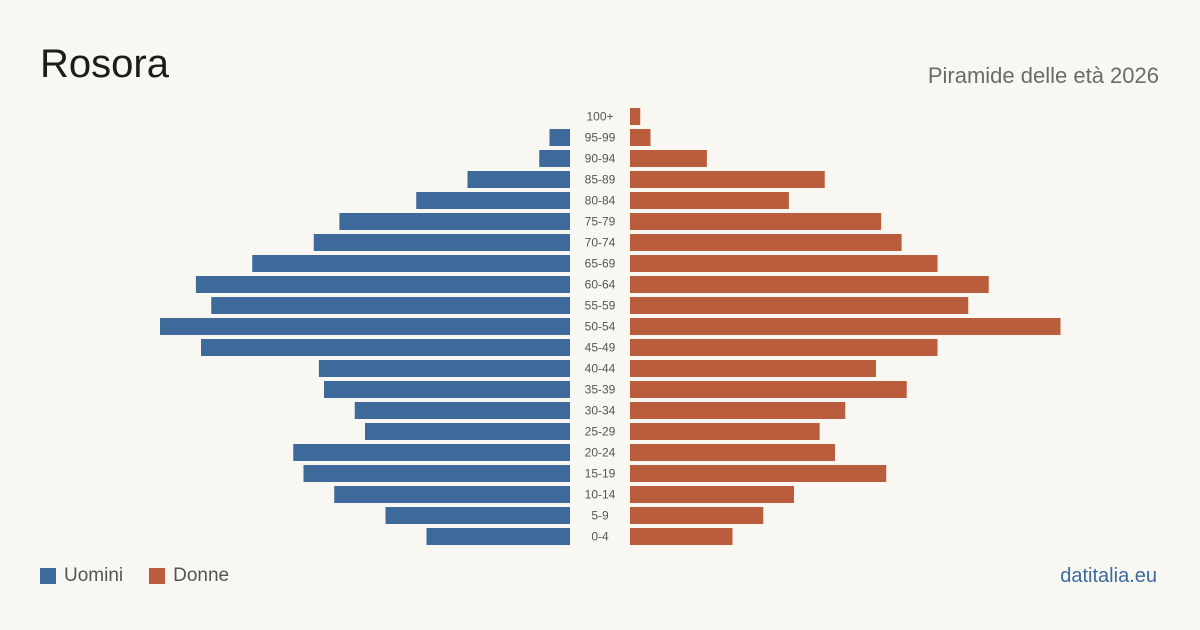  I want to click on age-label-10-14: 10-14, so click(600, 495).